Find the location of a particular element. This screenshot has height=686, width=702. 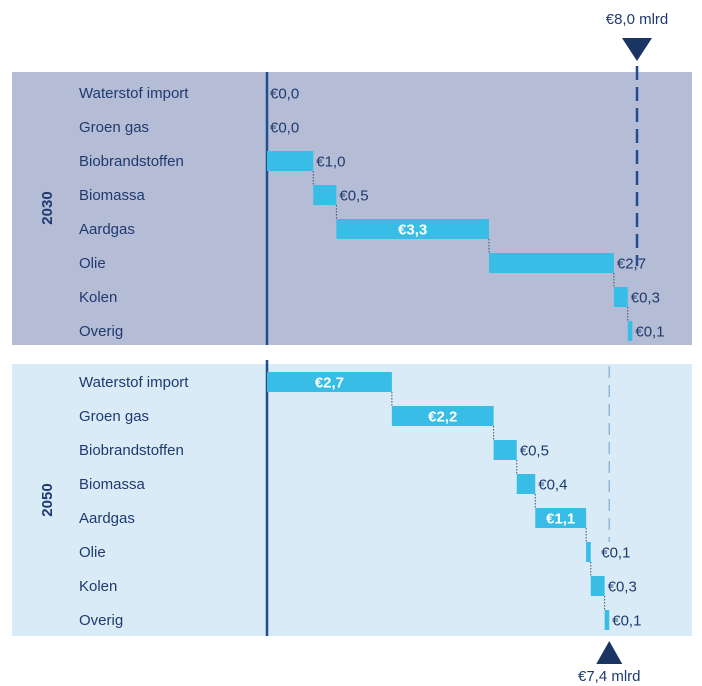

value-label-2050-4: €0,4 is located at coordinates (552, 485).